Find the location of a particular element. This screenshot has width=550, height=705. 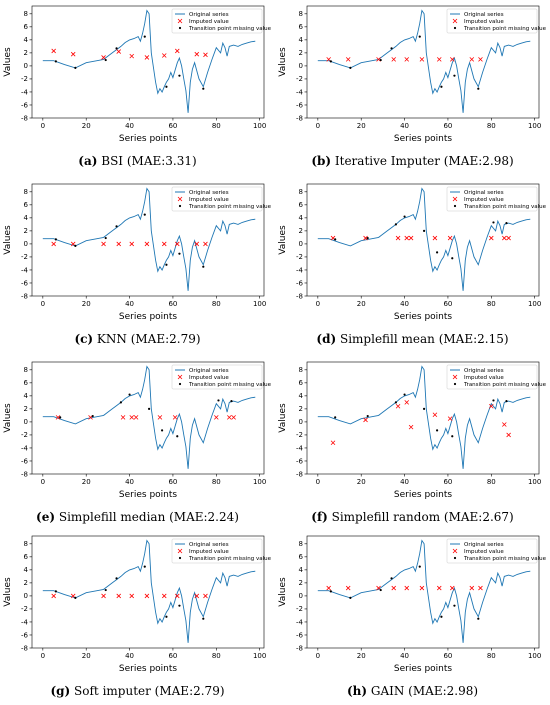

panel-caption: (d) Simplefill mean (MAE:2.15) is located at coordinates (412, 339).